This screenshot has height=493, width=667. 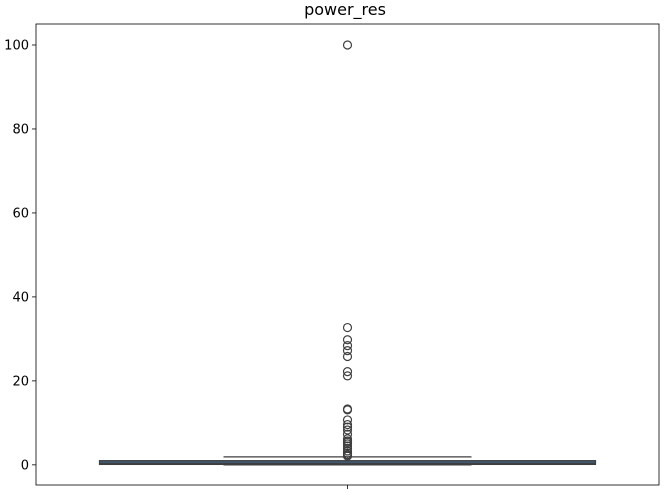 What do you see at coordinates (345, 10) in the screenshot?
I see `chart-title: power_res` at bounding box center [345, 10].